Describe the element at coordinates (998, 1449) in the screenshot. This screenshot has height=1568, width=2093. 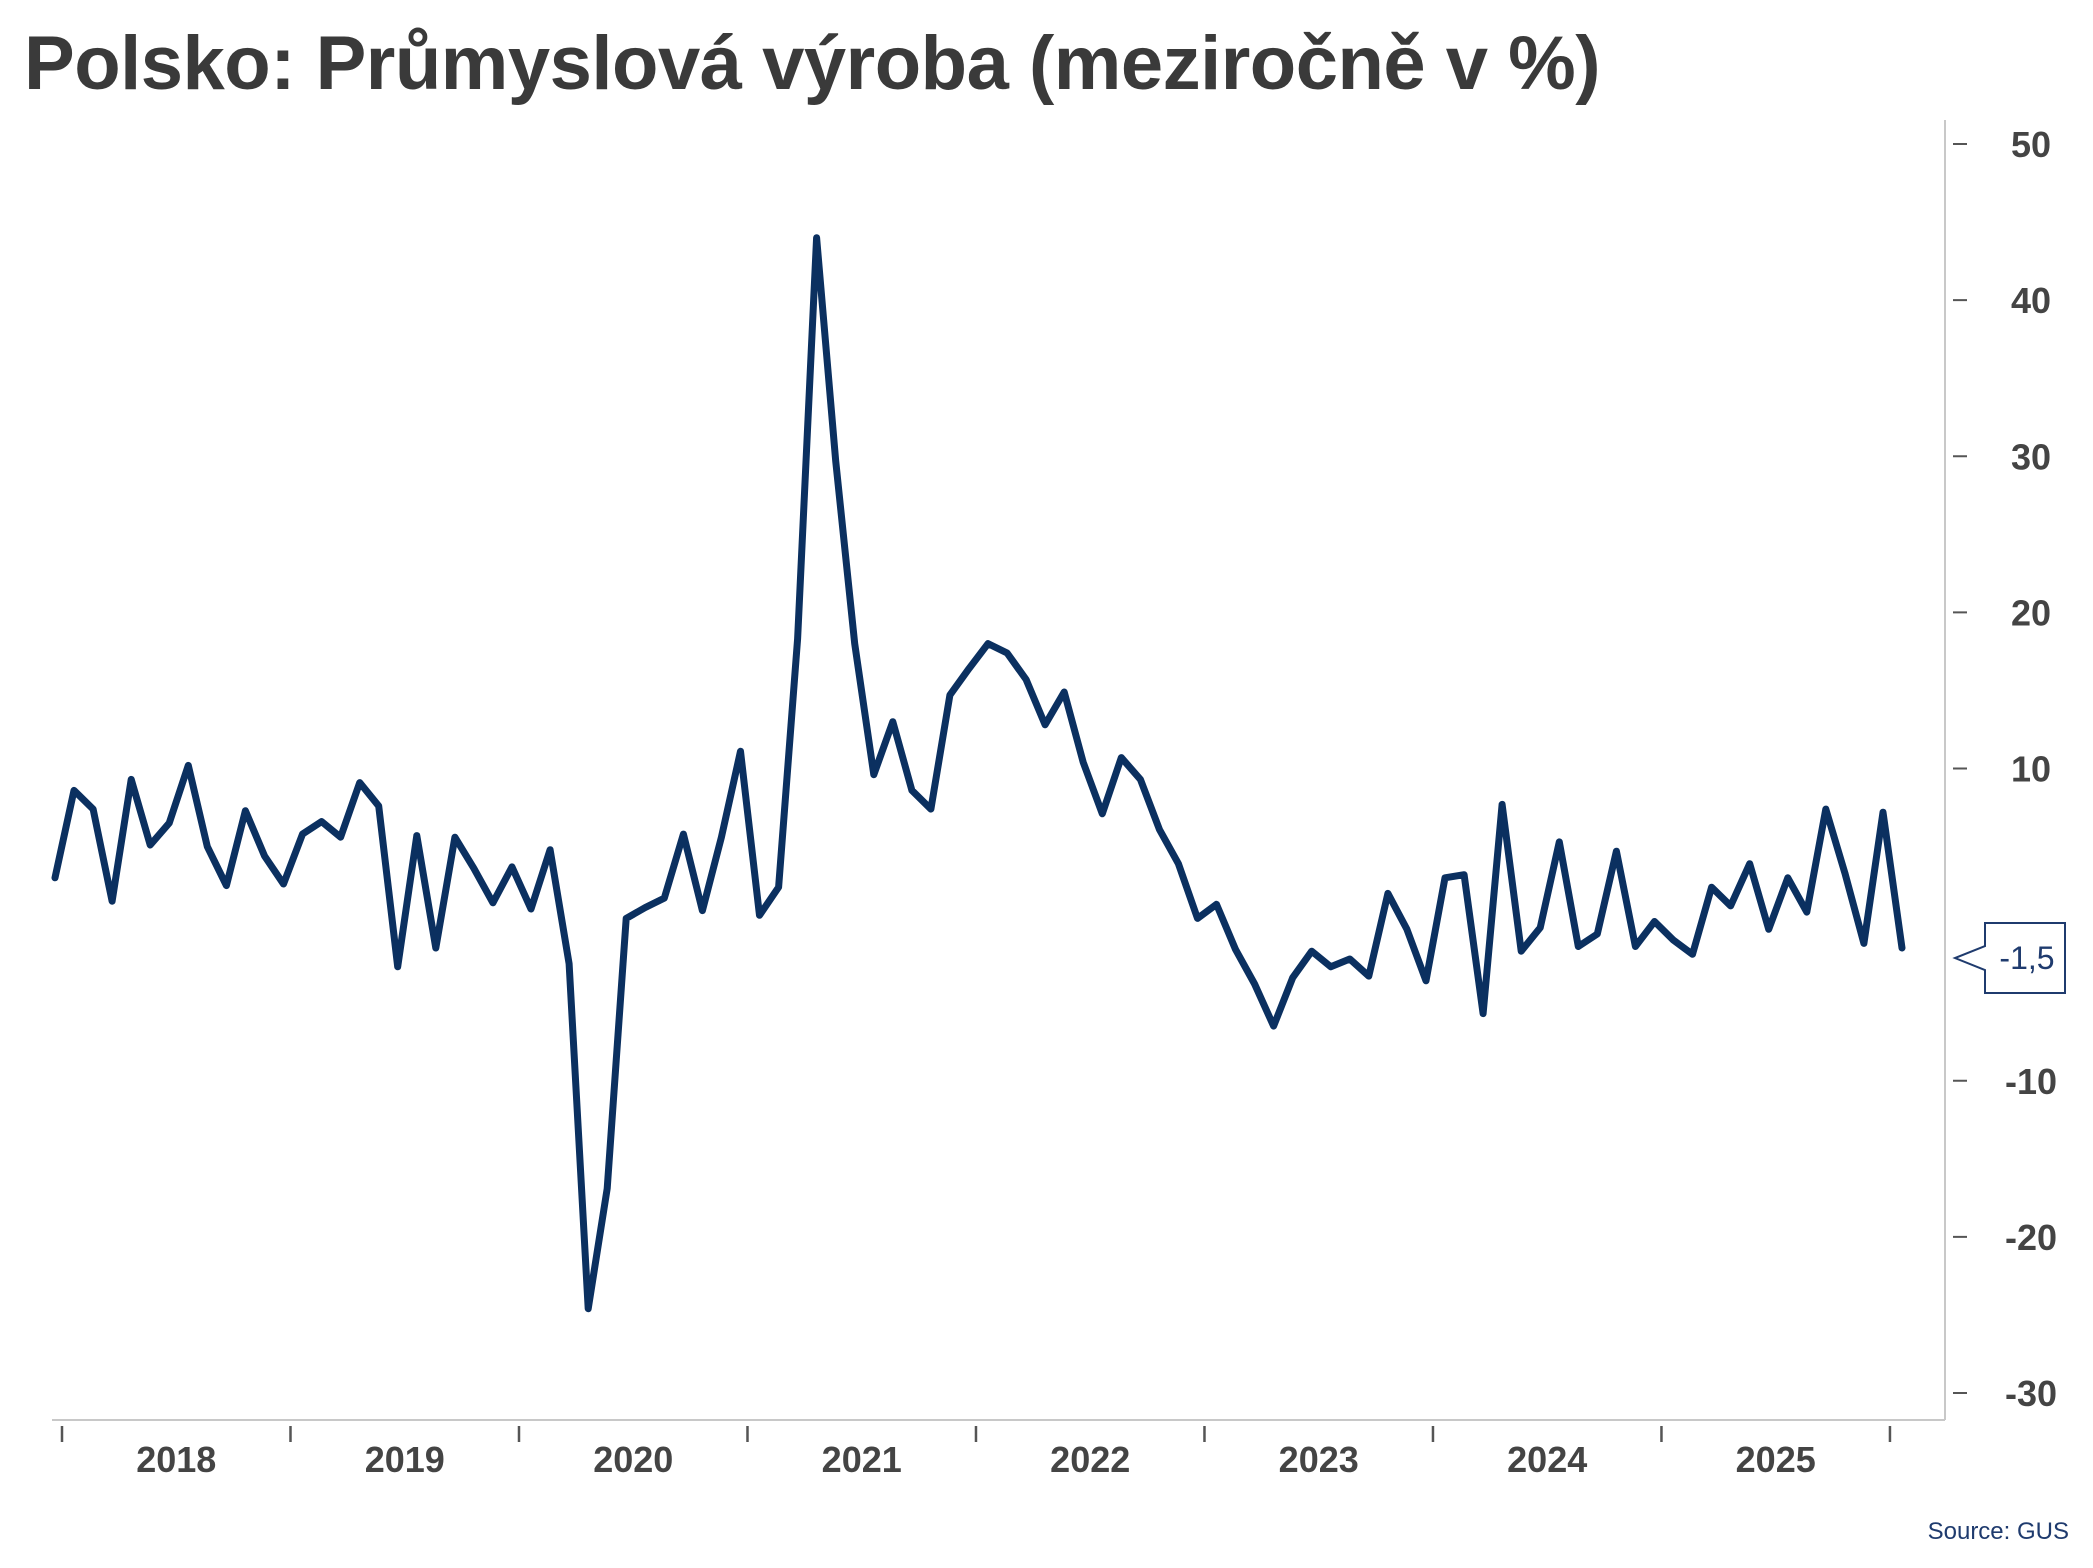
I see `x-axis: 2018 2019 2020 2021 2022 2023 2024 2025` at that location.